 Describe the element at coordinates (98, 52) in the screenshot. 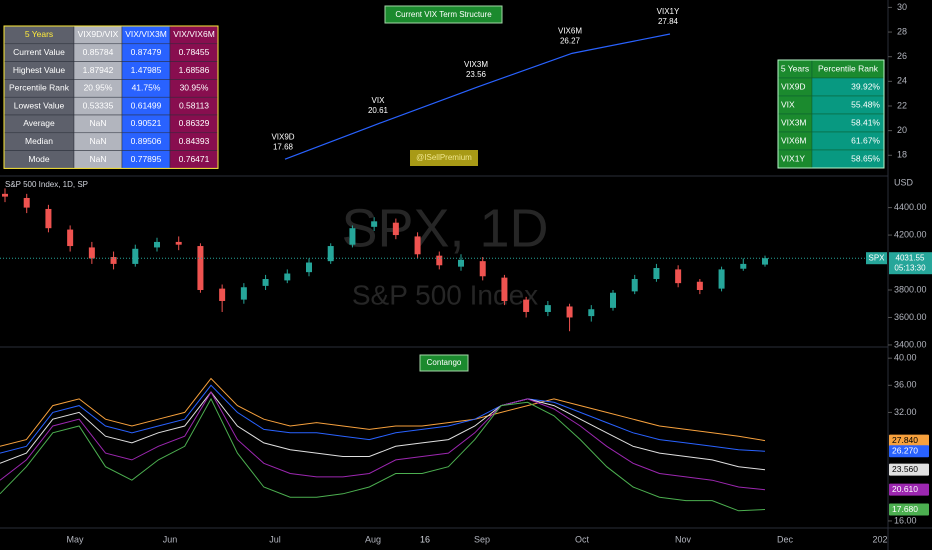

I see `table-value: 0.85784` at that location.